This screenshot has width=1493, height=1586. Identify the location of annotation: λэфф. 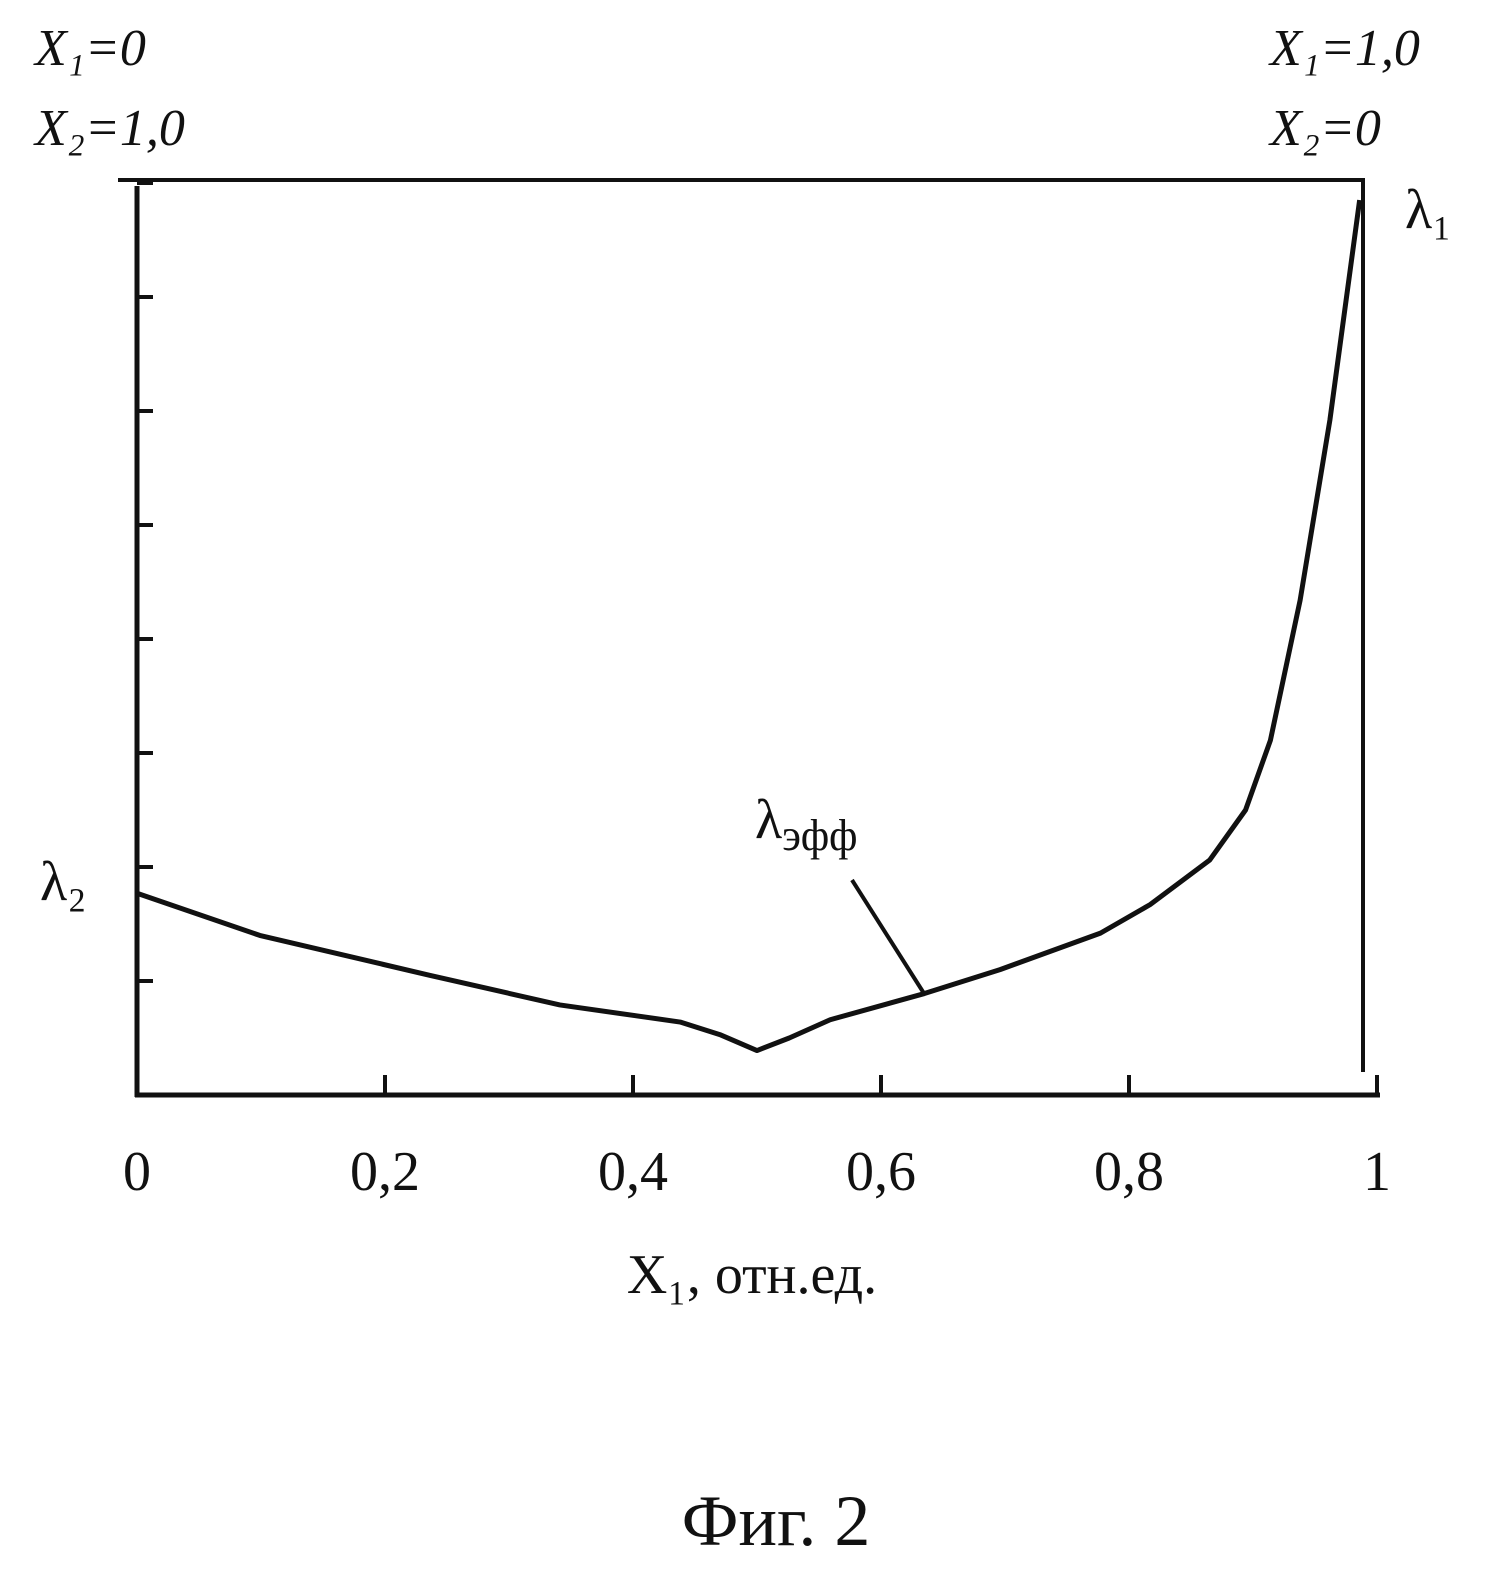
(806, 824).